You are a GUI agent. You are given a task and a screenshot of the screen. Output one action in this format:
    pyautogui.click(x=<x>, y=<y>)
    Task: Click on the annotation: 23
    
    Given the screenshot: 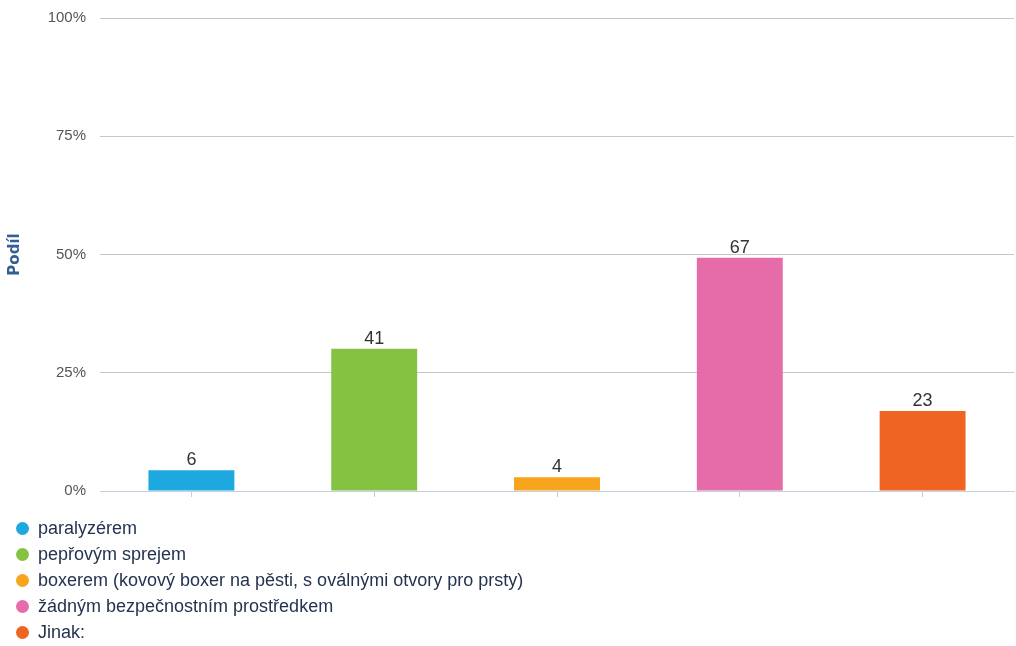 What is the action you would take?
    pyautogui.click(x=922, y=400)
    